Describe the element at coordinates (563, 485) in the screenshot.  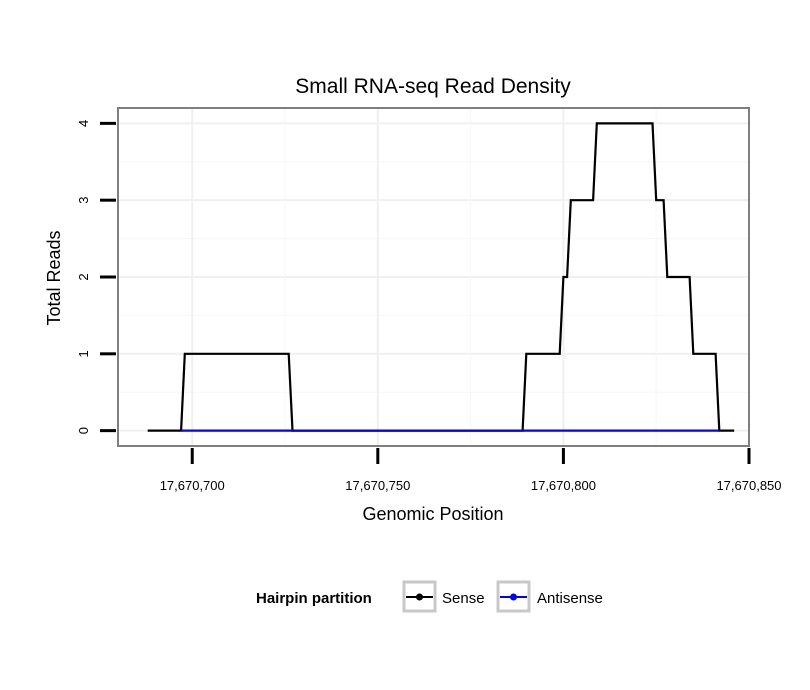
I see `x-tick-label: 17,670,800` at that location.